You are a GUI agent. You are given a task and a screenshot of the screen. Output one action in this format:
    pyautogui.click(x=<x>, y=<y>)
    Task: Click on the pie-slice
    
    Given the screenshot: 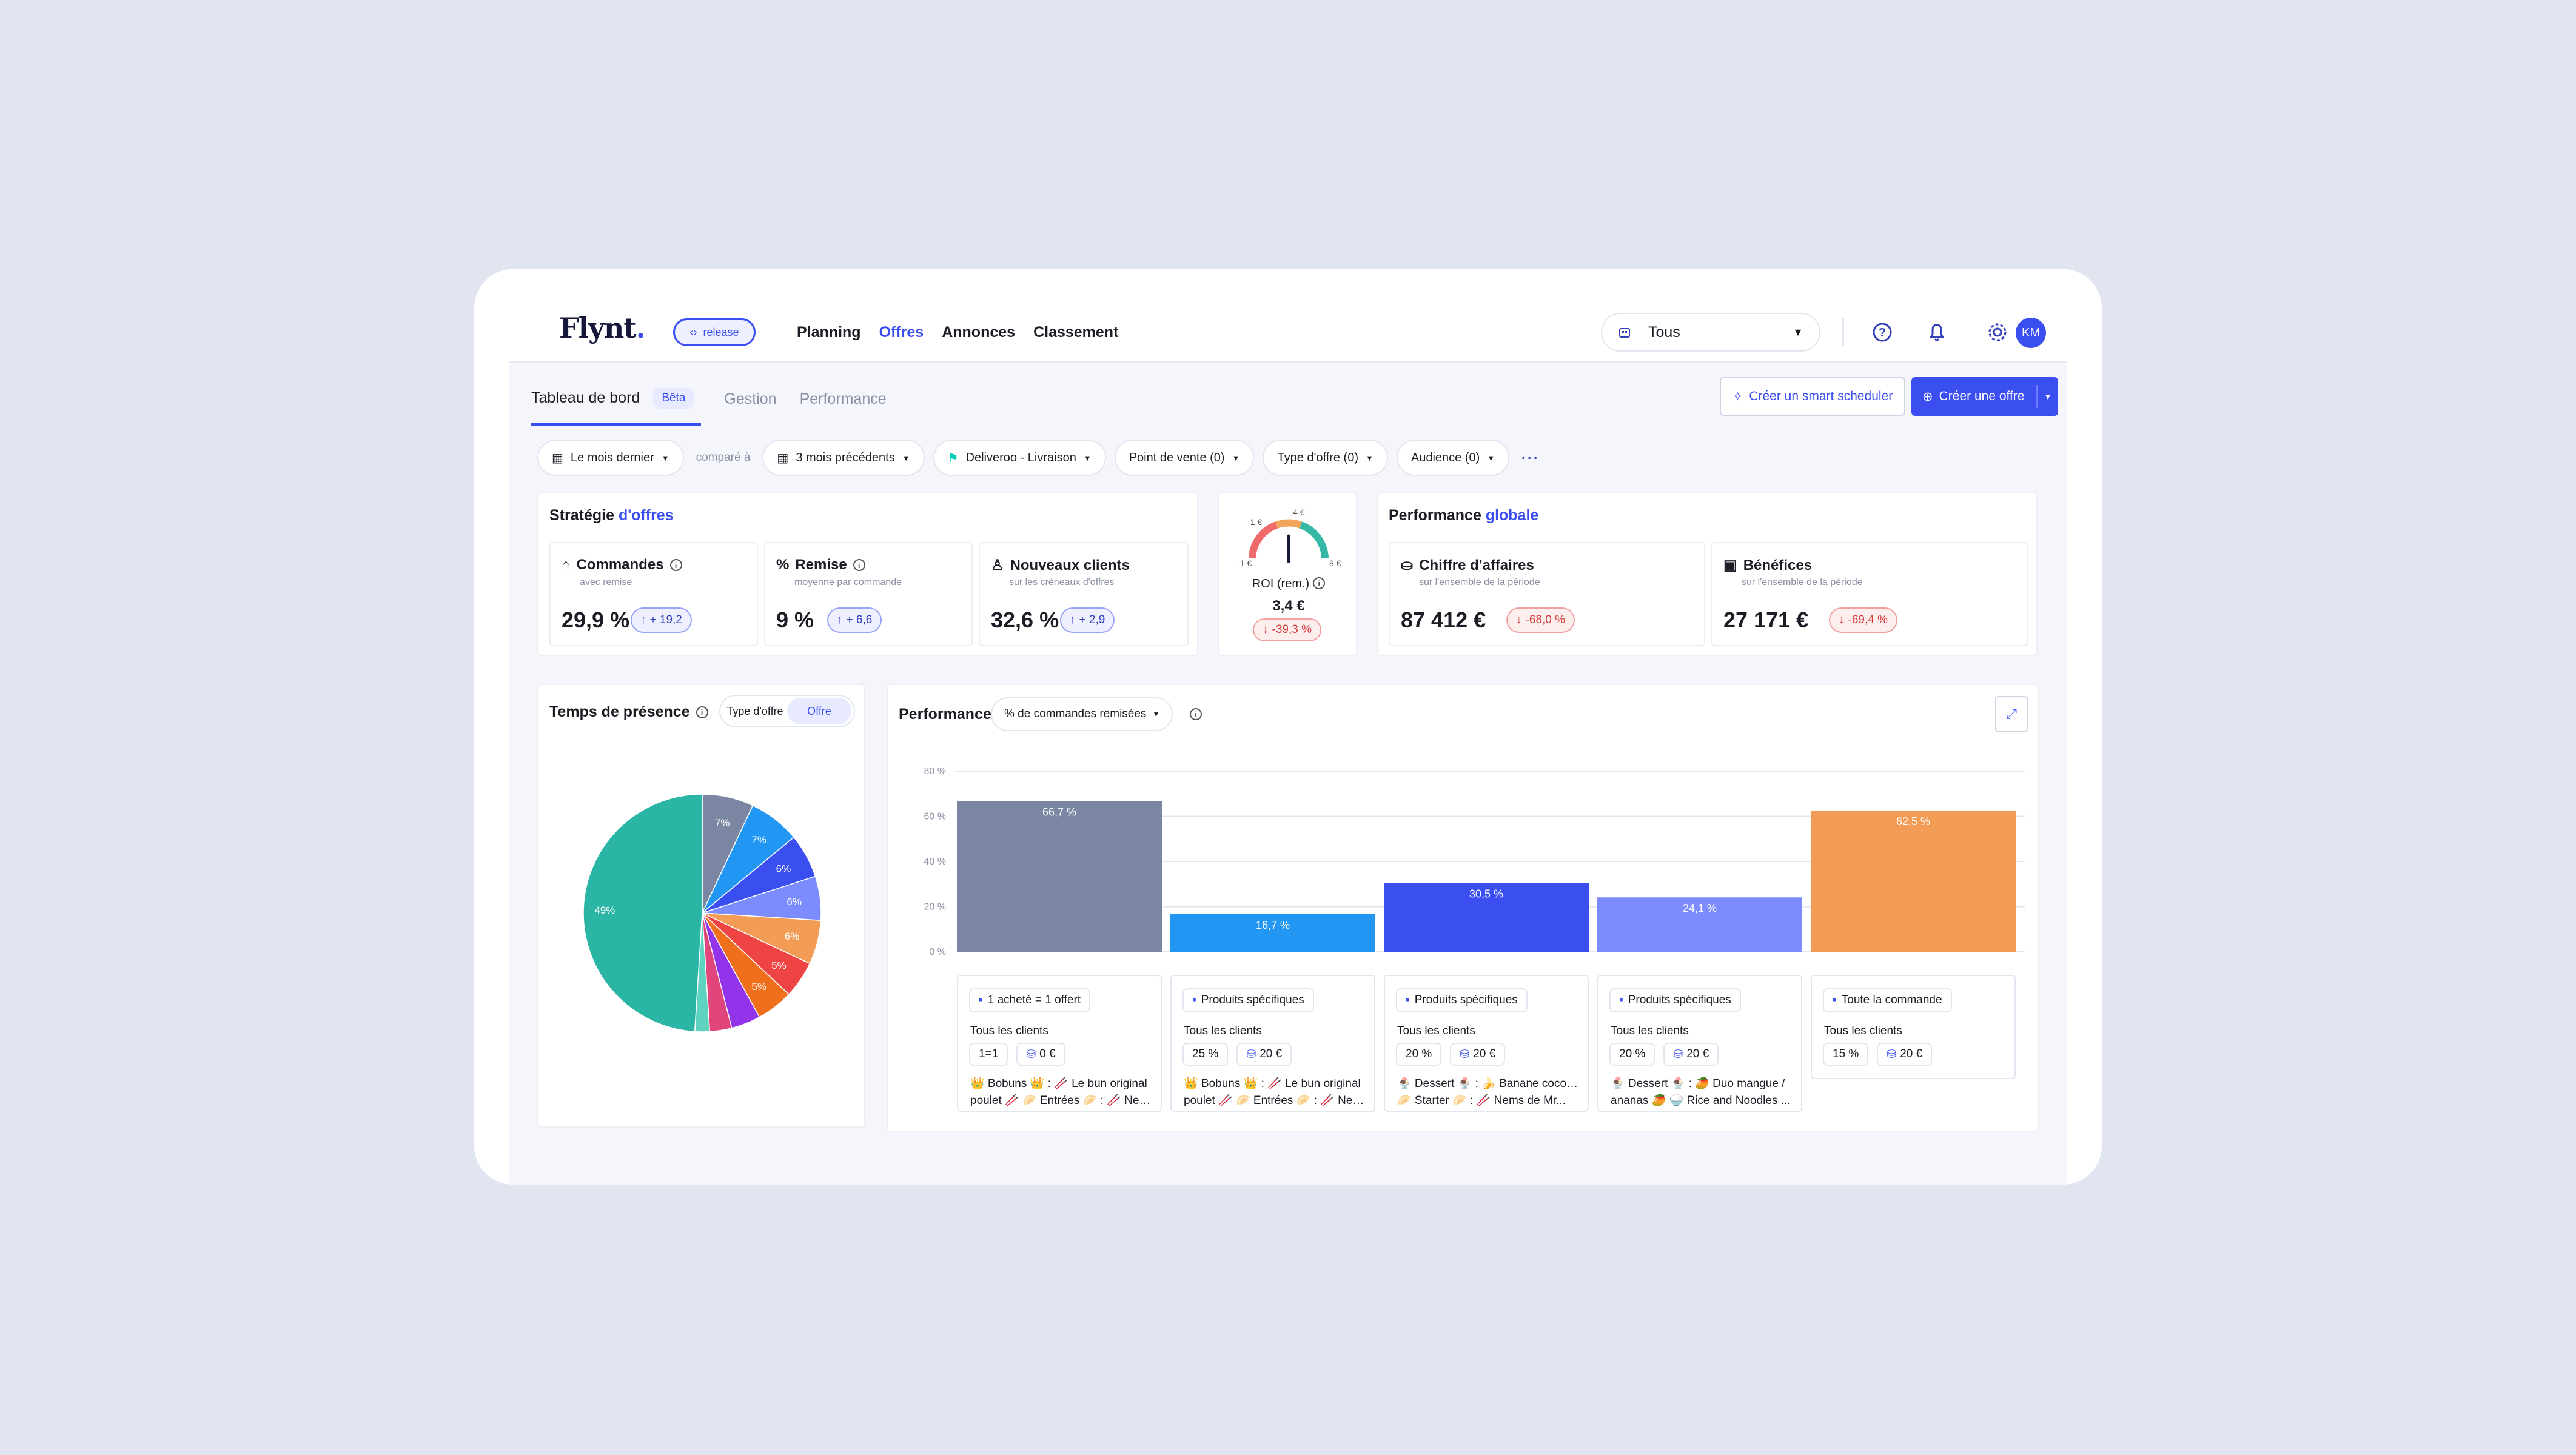 What is the action you would take?
    pyautogui.click(x=643, y=913)
    